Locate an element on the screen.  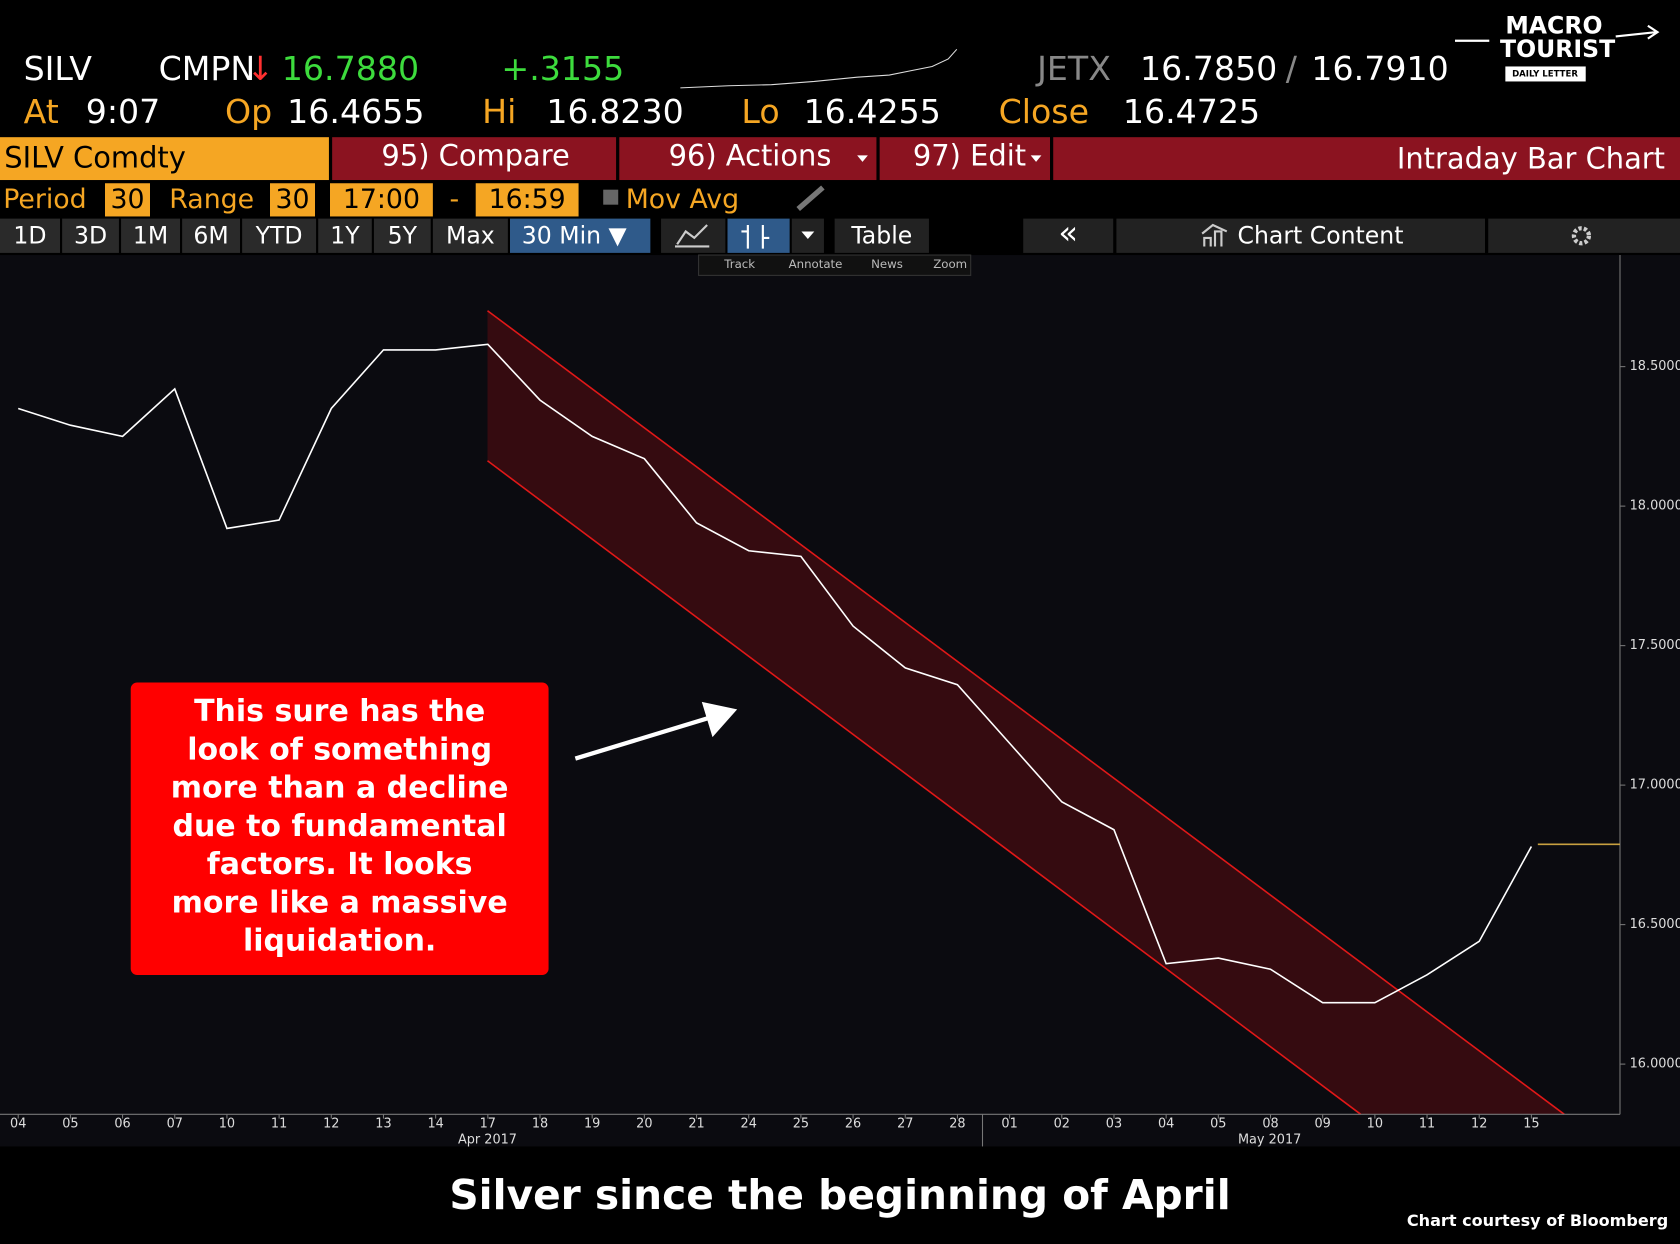
interval: 30 Min ▼ is located at coordinates (575, 235).